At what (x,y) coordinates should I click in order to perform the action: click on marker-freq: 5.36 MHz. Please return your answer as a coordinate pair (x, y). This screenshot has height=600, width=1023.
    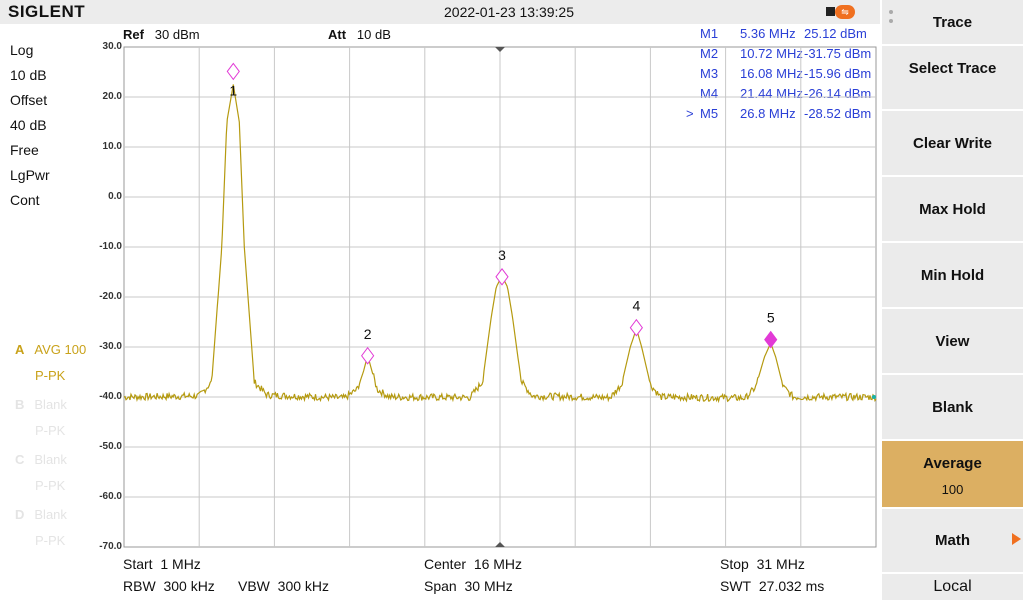
    Looking at the image, I should click on (768, 33).